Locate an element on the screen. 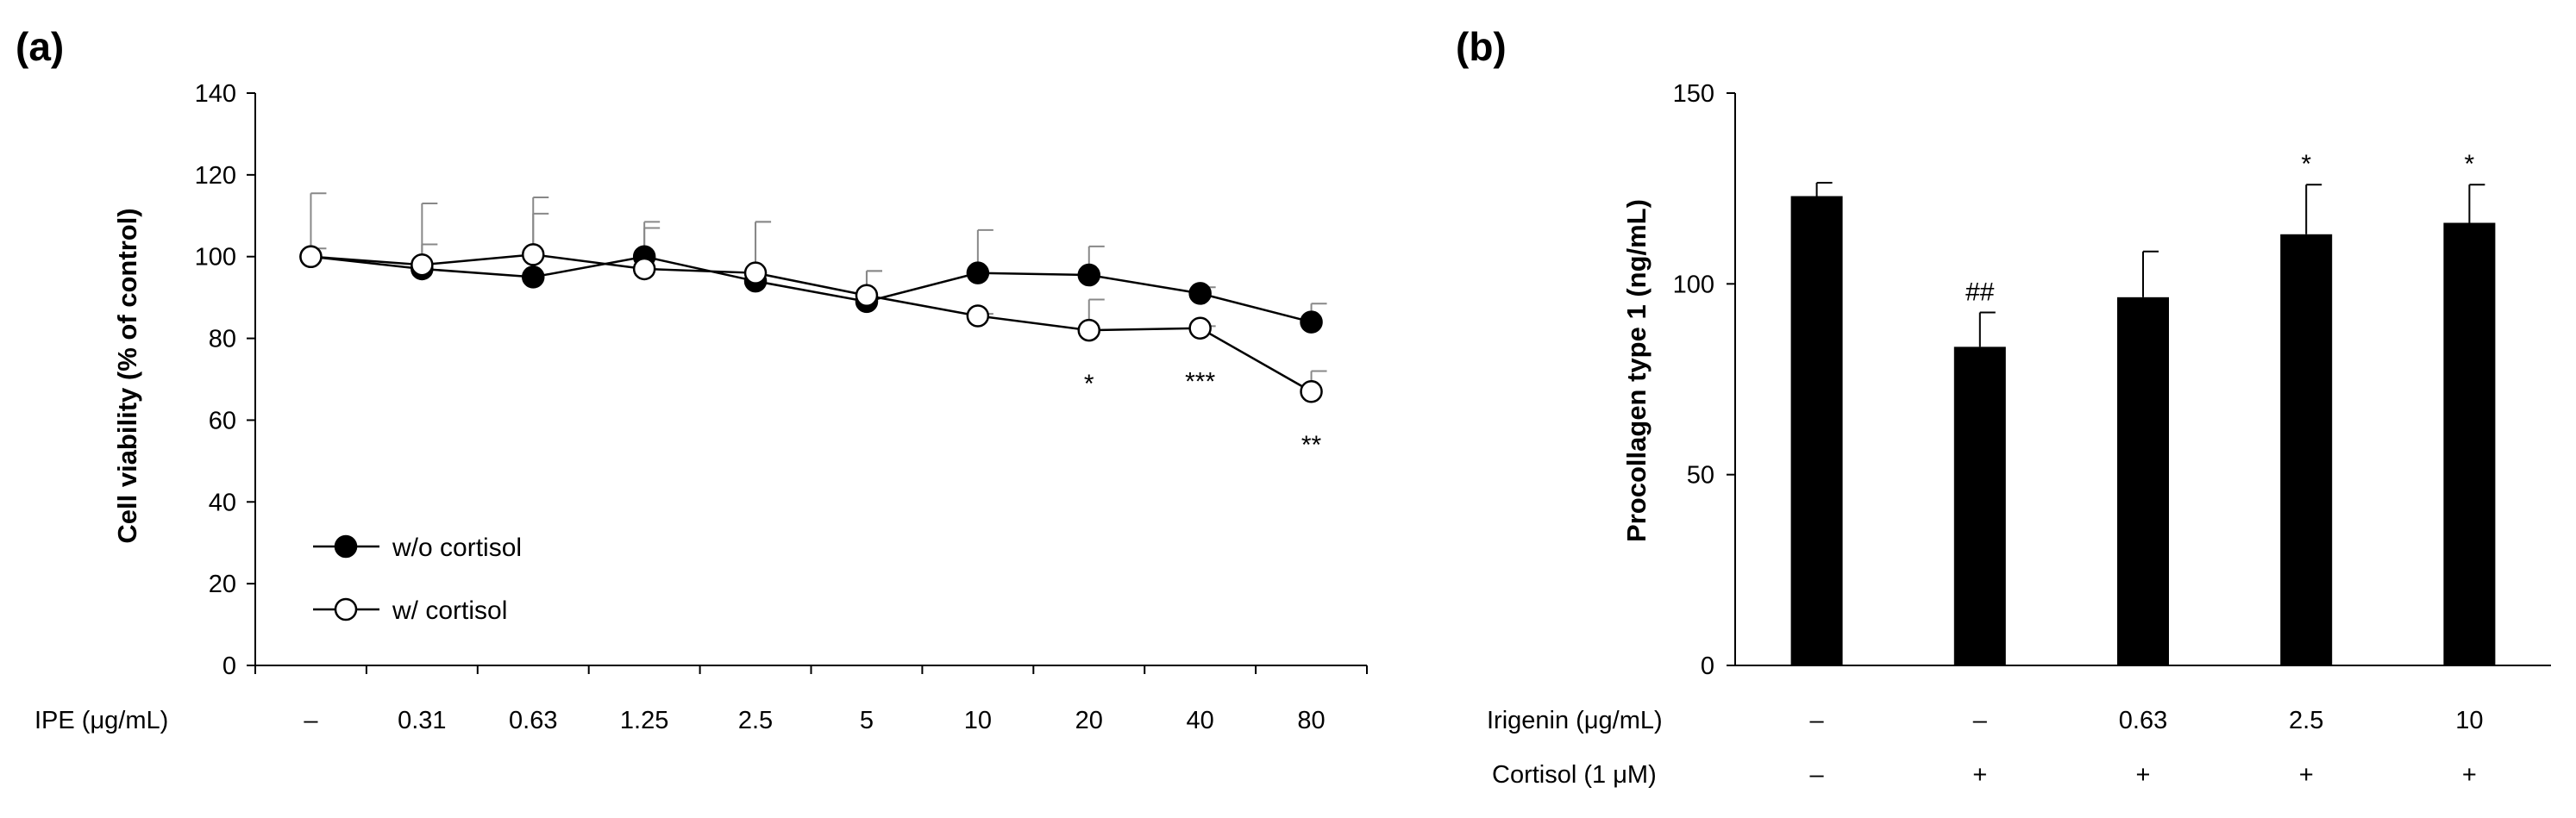 The image size is (2576, 818). panel-b-y-tick-label: 100 is located at coordinates (1693, 284).